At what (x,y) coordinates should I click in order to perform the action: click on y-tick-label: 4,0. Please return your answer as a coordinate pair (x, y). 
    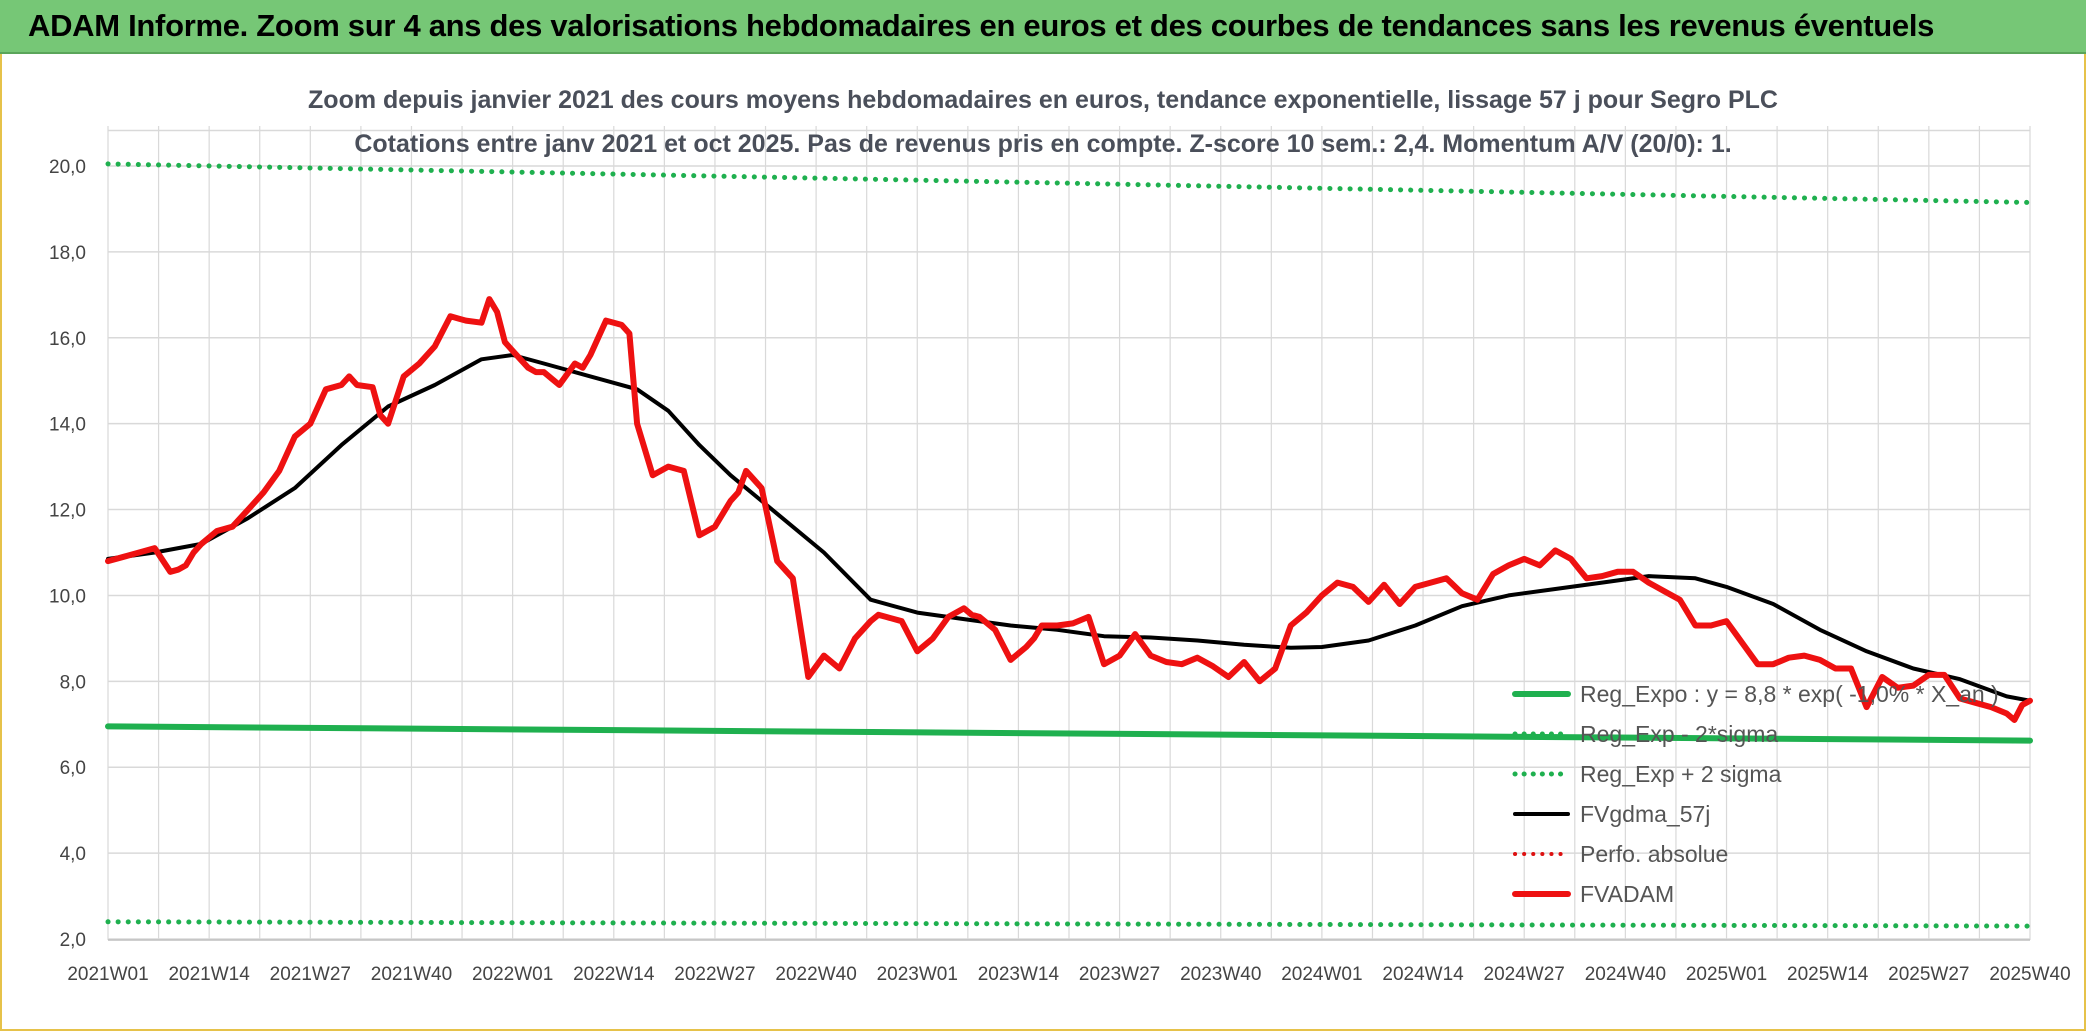
    Looking at the image, I should click on (73, 854).